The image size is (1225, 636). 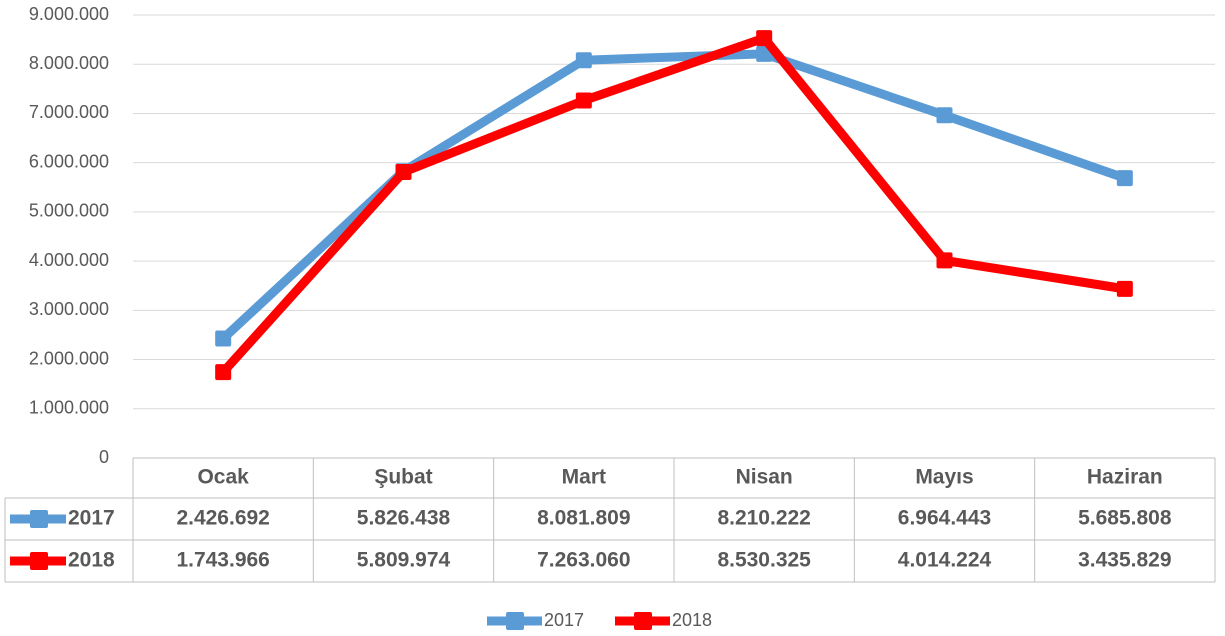 What do you see at coordinates (69, 161) in the screenshot?
I see `y-tick-label: 6.000.000` at bounding box center [69, 161].